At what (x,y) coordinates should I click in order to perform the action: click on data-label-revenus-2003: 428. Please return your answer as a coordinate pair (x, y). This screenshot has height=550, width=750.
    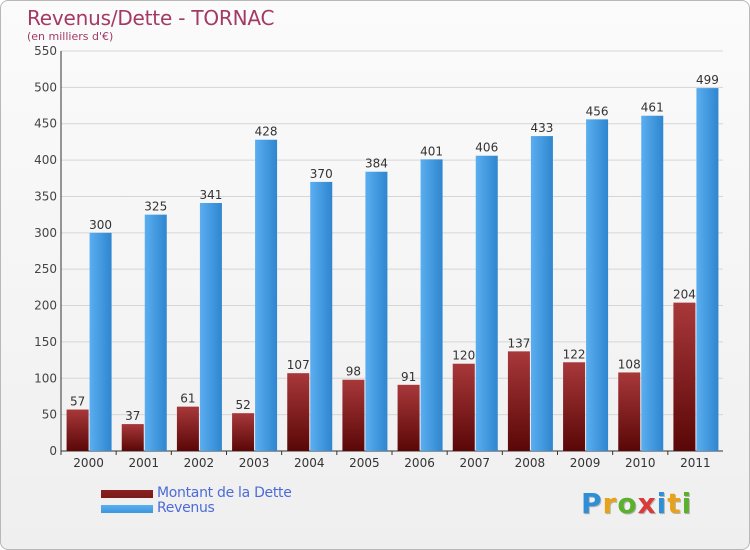
    Looking at the image, I should click on (266, 132).